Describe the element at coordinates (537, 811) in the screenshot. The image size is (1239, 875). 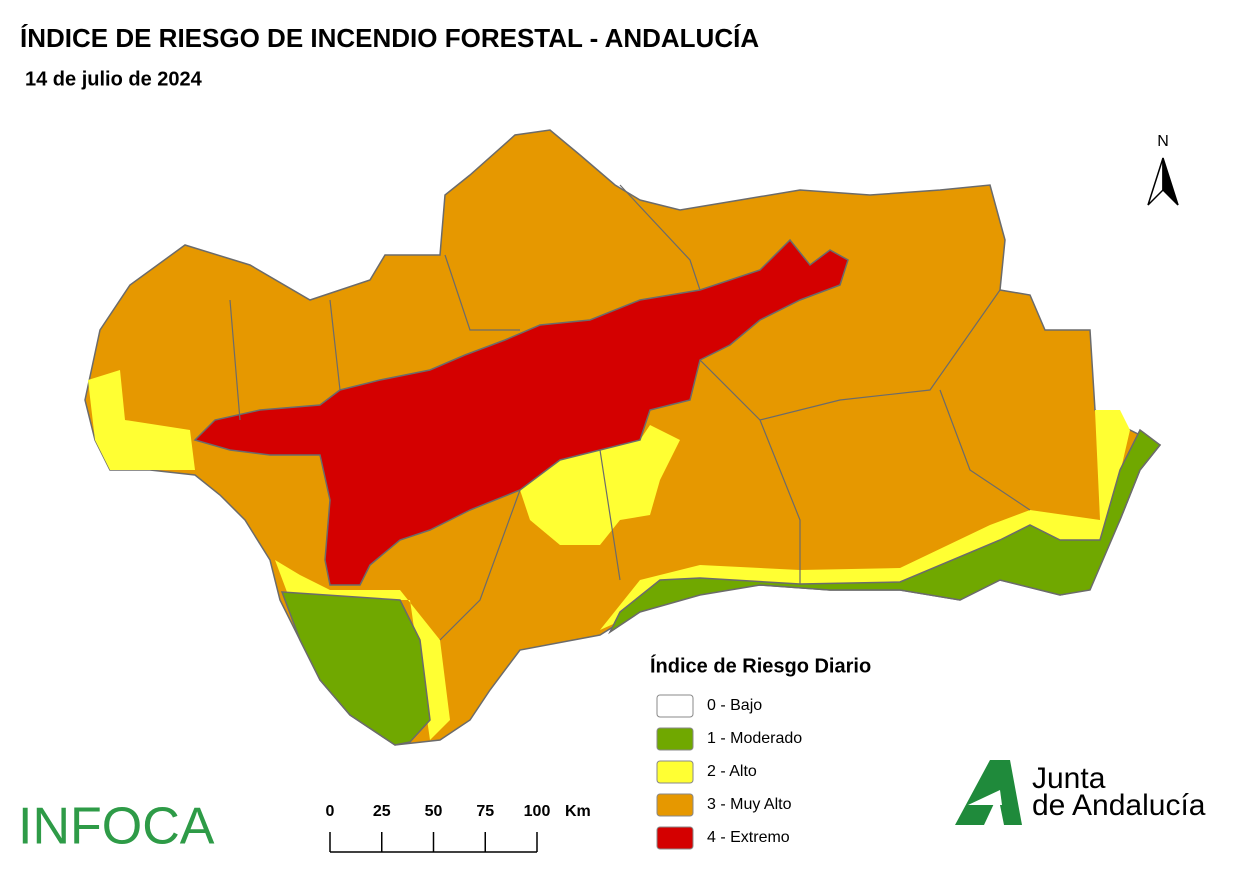
I see `scale-label: 100` at that location.